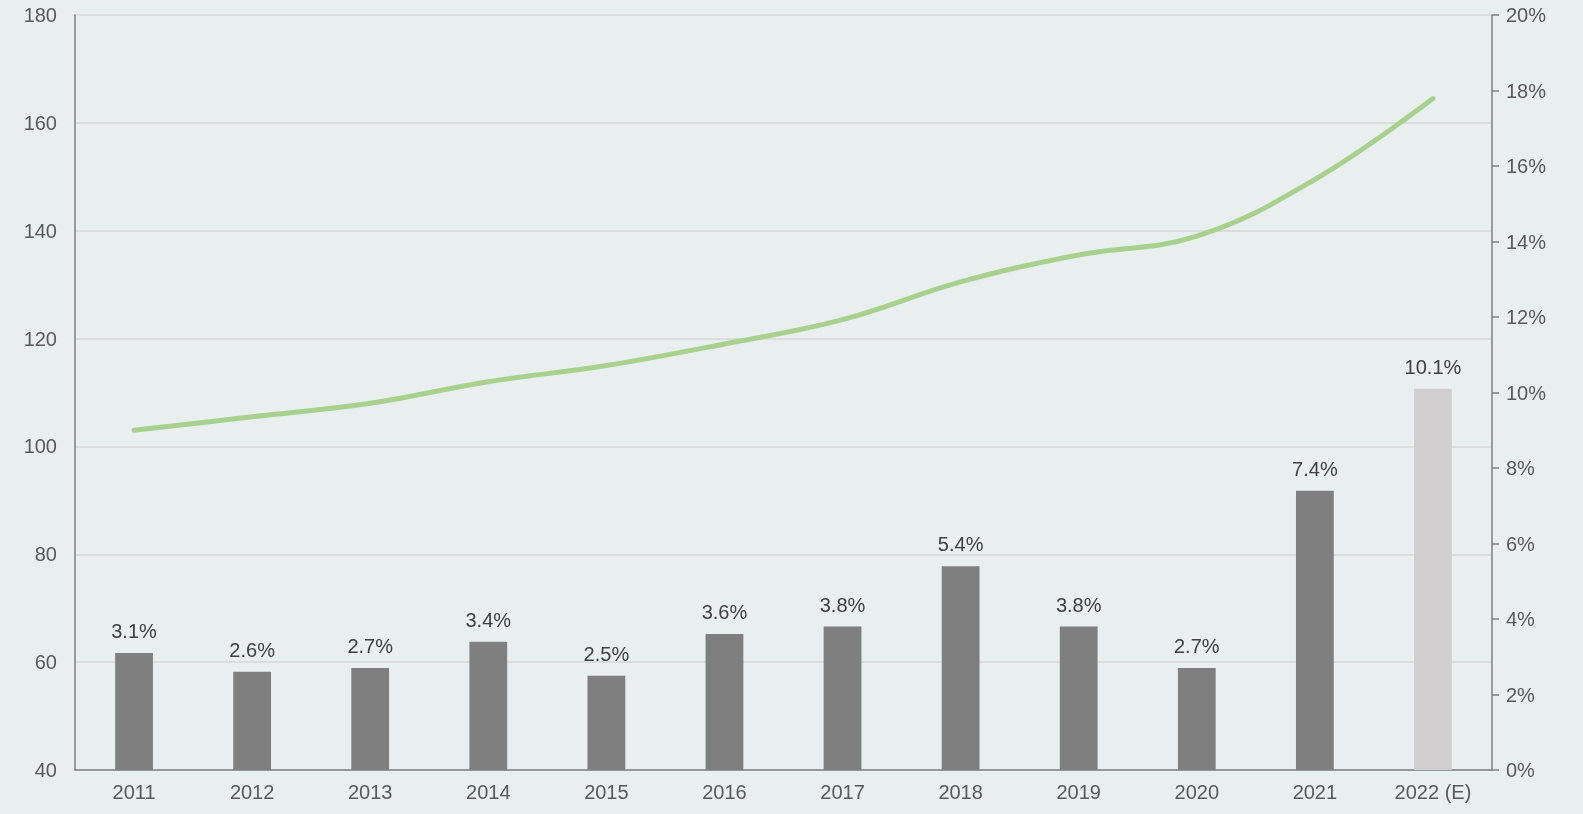  Describe the element at coordinates (1197, 792) in the screenshot. I see `x-tick-label: 2020` at that location.